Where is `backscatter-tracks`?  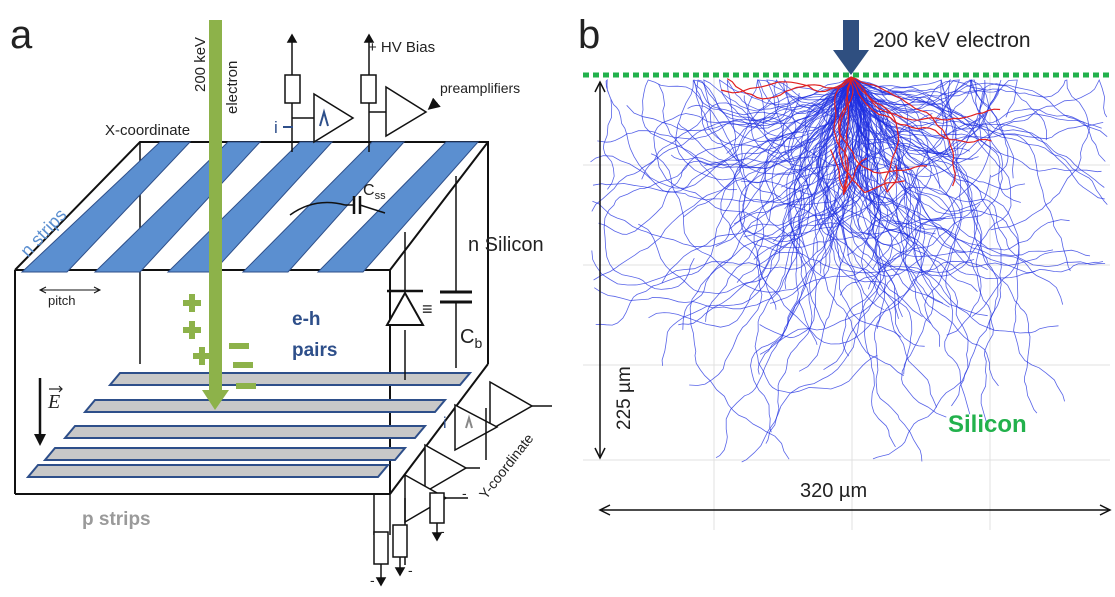 backscatter-tracks is located at coordinates (860, 136).